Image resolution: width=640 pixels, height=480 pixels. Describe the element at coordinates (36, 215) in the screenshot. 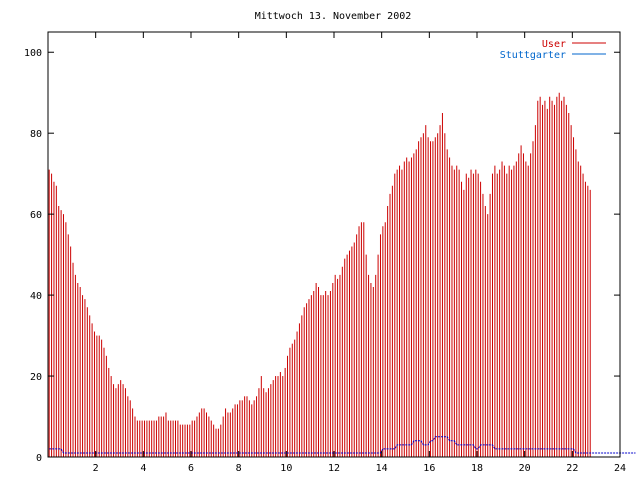

I see `y-tick-label: 60` at that location.